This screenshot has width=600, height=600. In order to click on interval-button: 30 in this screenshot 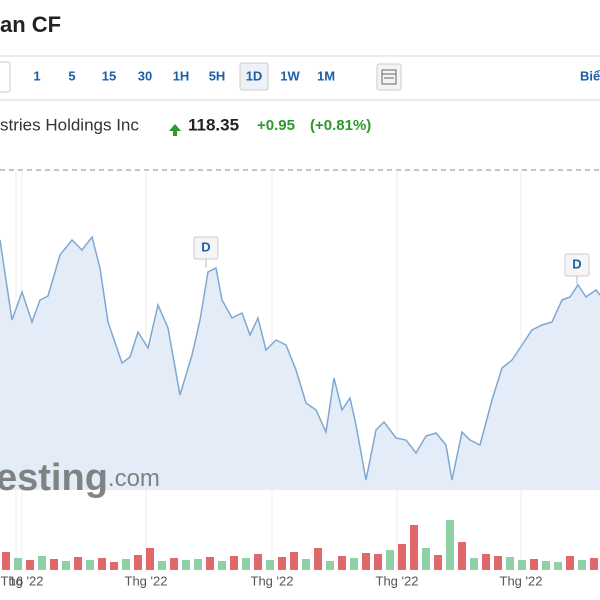, I will do `click(145, 75)`.